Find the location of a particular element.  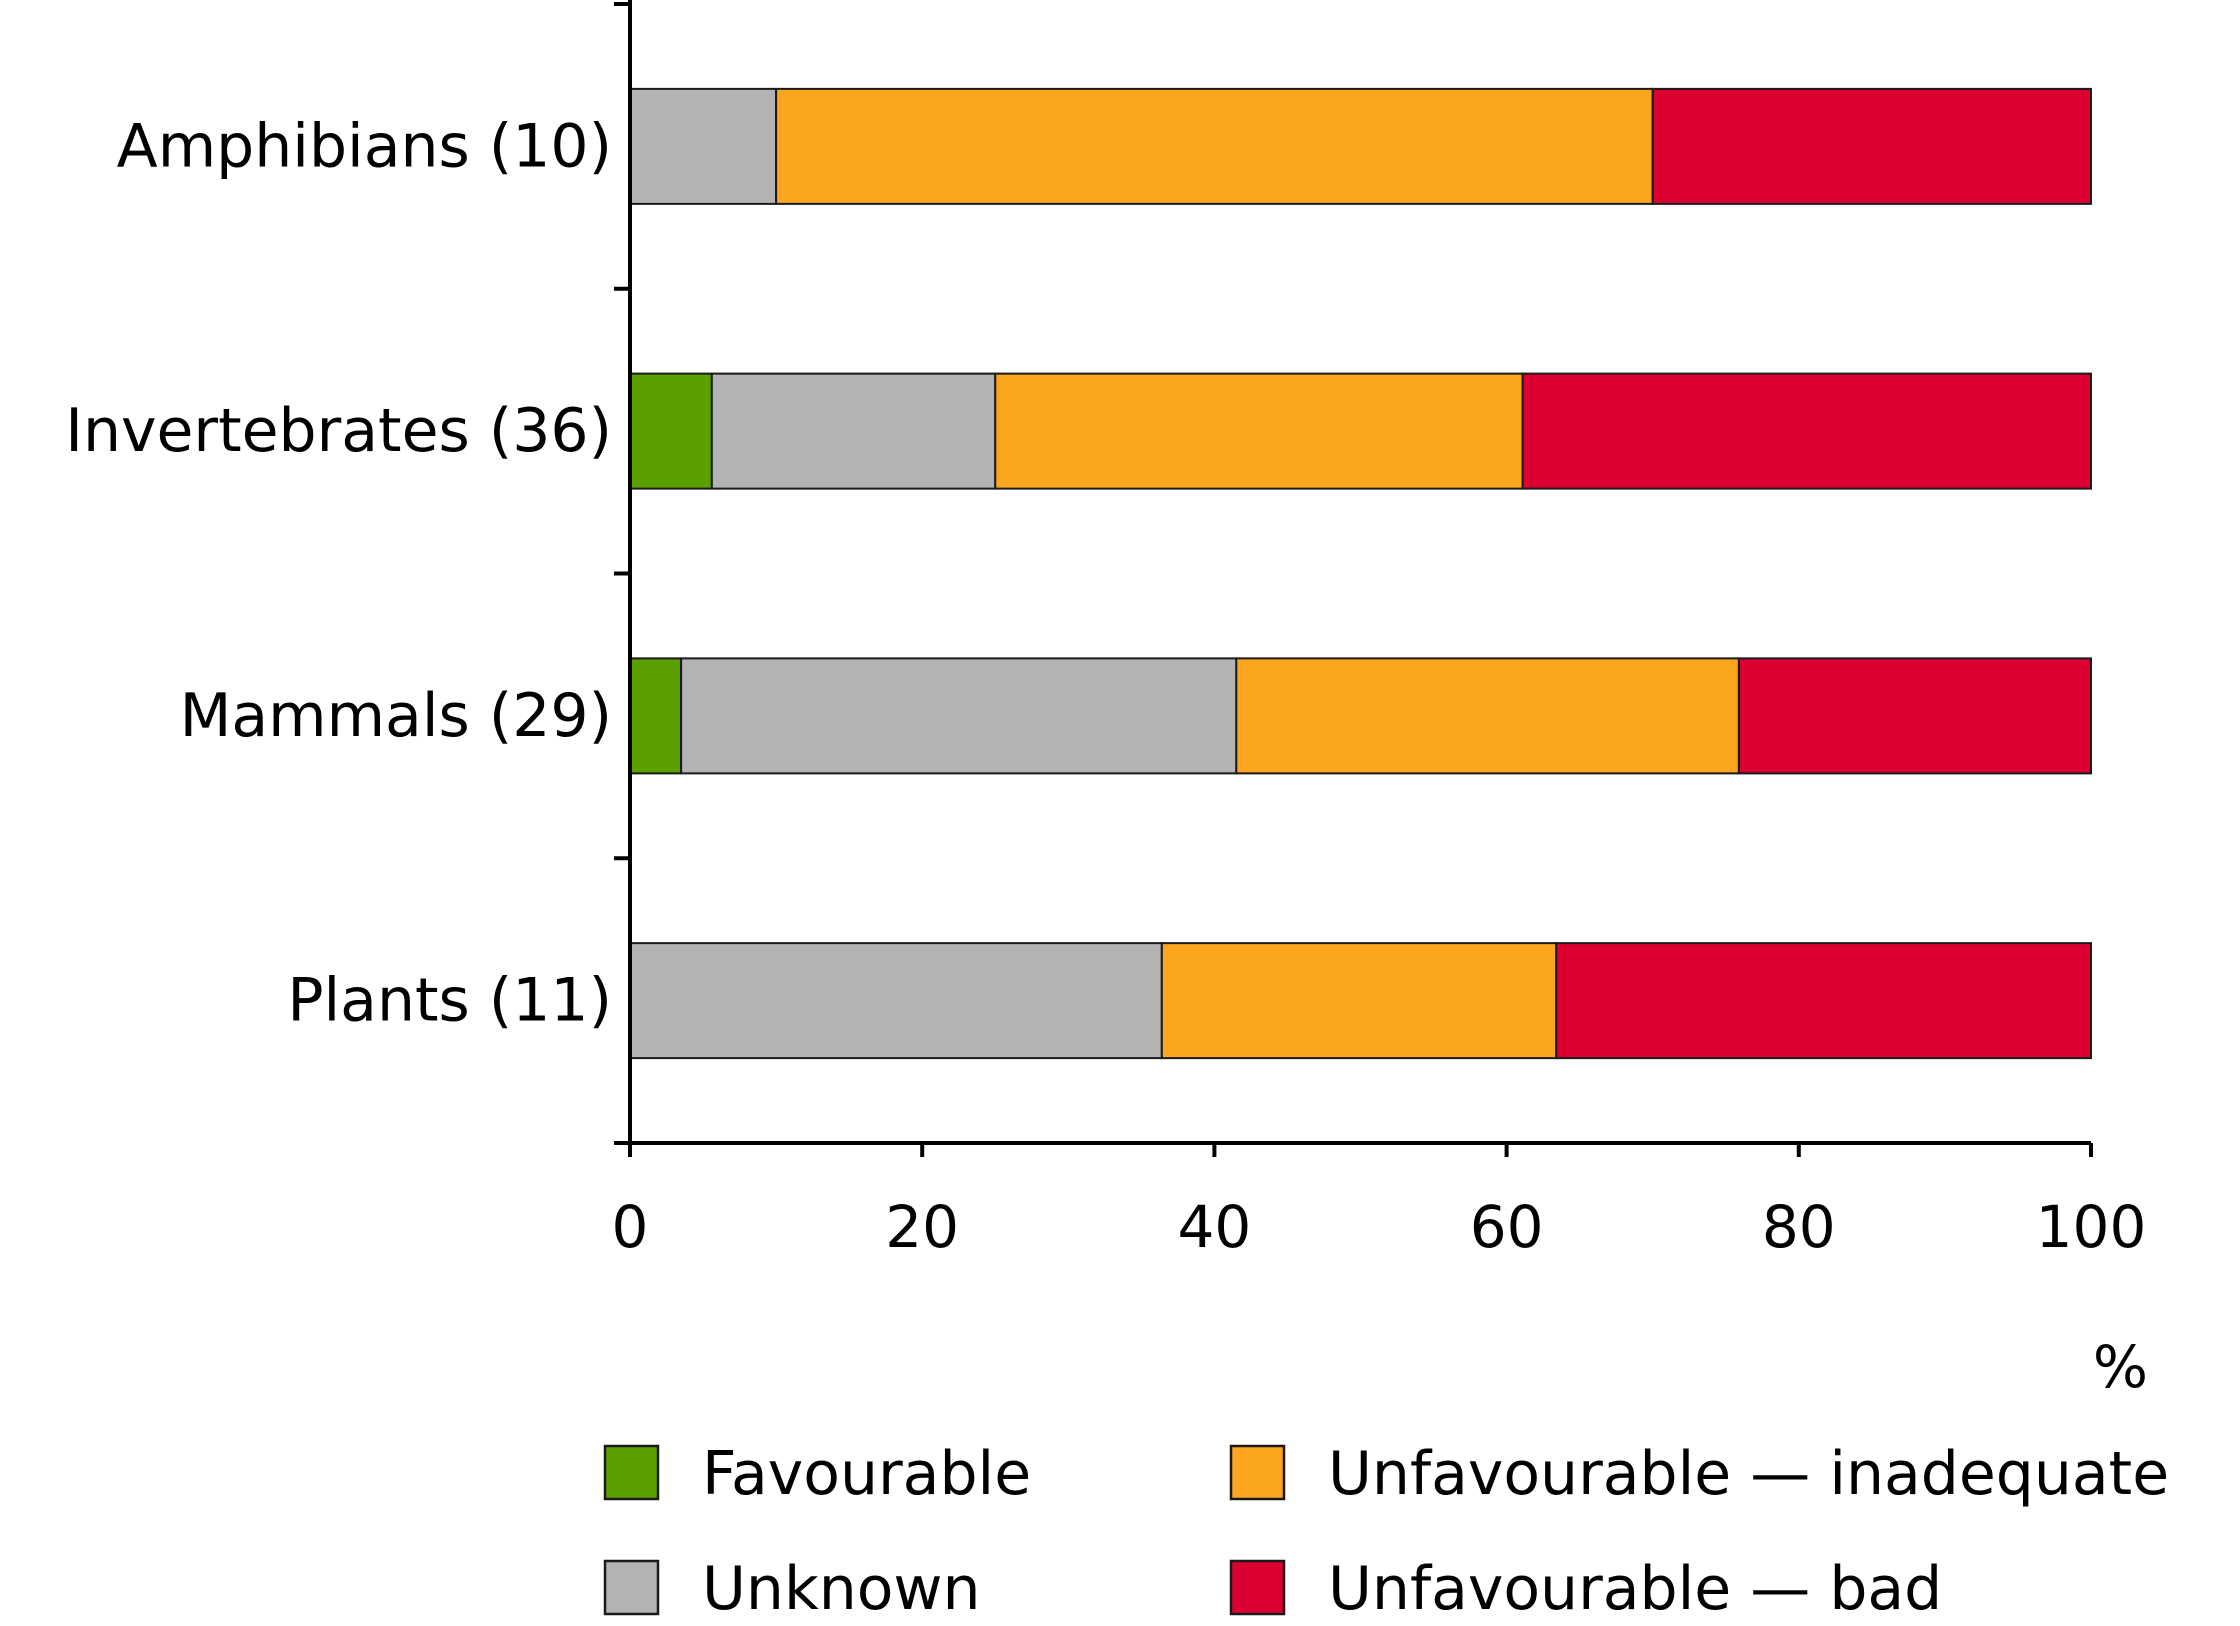

bar-invertebrates-36-unfavourable-inadequate is located at coordinates (1259, 431).